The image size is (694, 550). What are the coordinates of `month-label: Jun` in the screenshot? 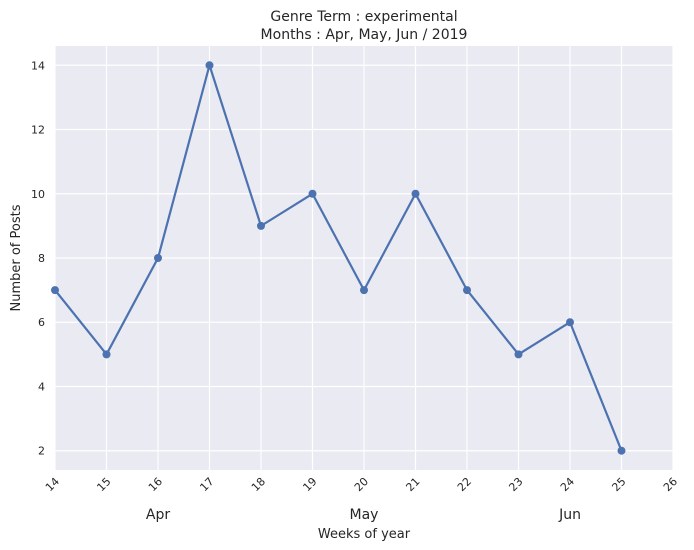 It's located at (569, 515).